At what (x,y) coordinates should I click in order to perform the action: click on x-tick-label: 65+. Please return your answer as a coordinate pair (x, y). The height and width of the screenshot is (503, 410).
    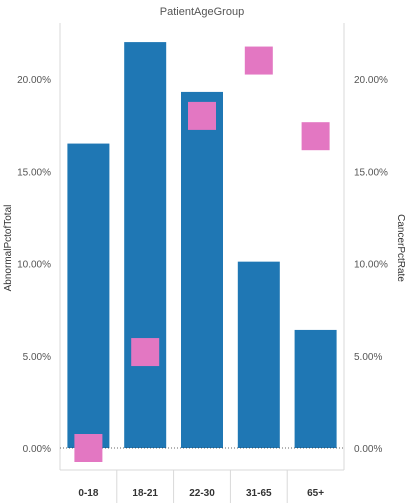
    Looking at the image, I should click on (315, 493).